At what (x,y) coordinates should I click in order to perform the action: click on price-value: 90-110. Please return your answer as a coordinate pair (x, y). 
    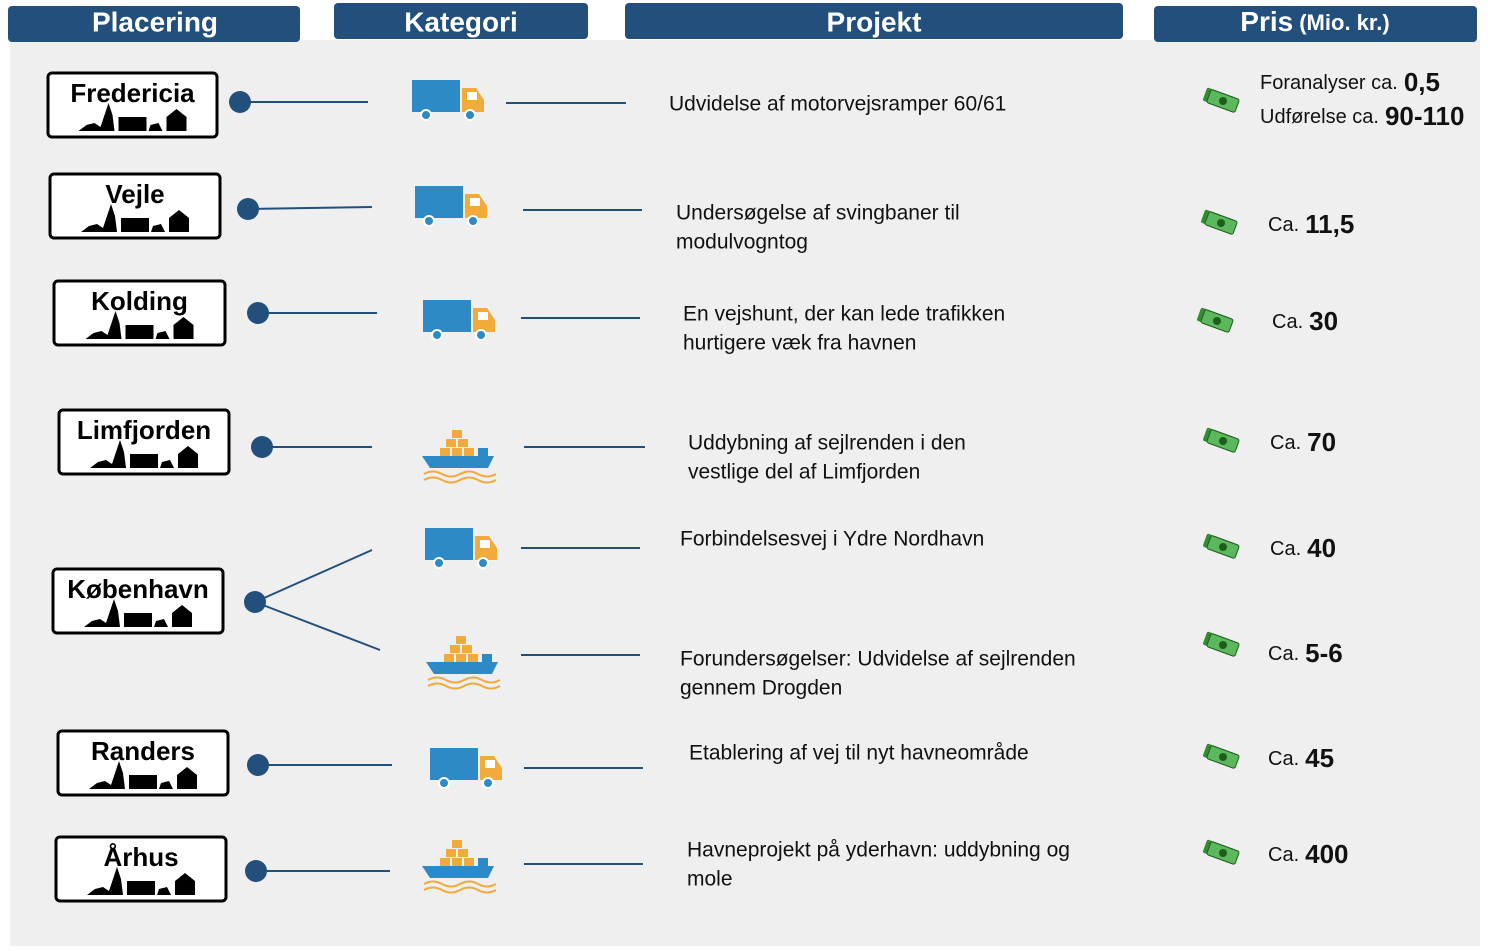
    Looking at the image, I should click on (1425, 116).